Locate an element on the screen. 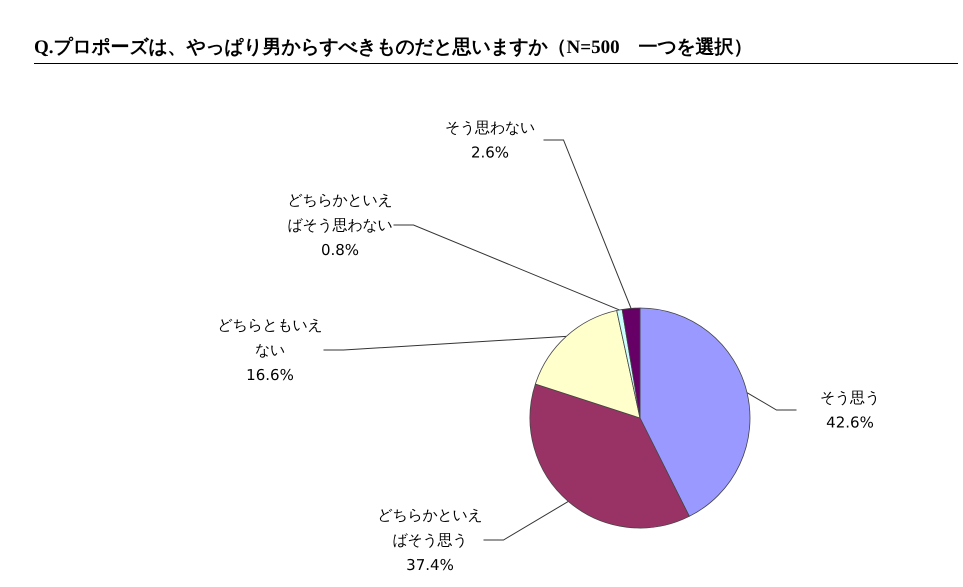 The height and width of the screenshot is (587, 963). data-label: 0.8% is located at coordinates (340, 250).